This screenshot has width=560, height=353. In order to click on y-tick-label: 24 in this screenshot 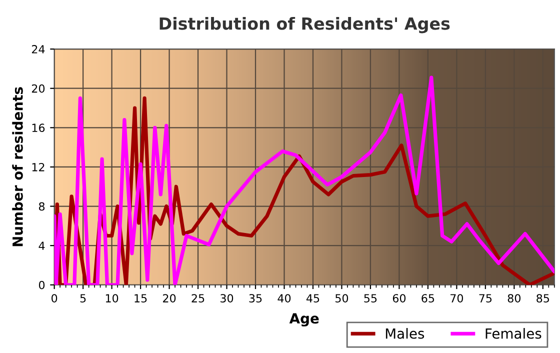, I will do `click(38, 49)`.